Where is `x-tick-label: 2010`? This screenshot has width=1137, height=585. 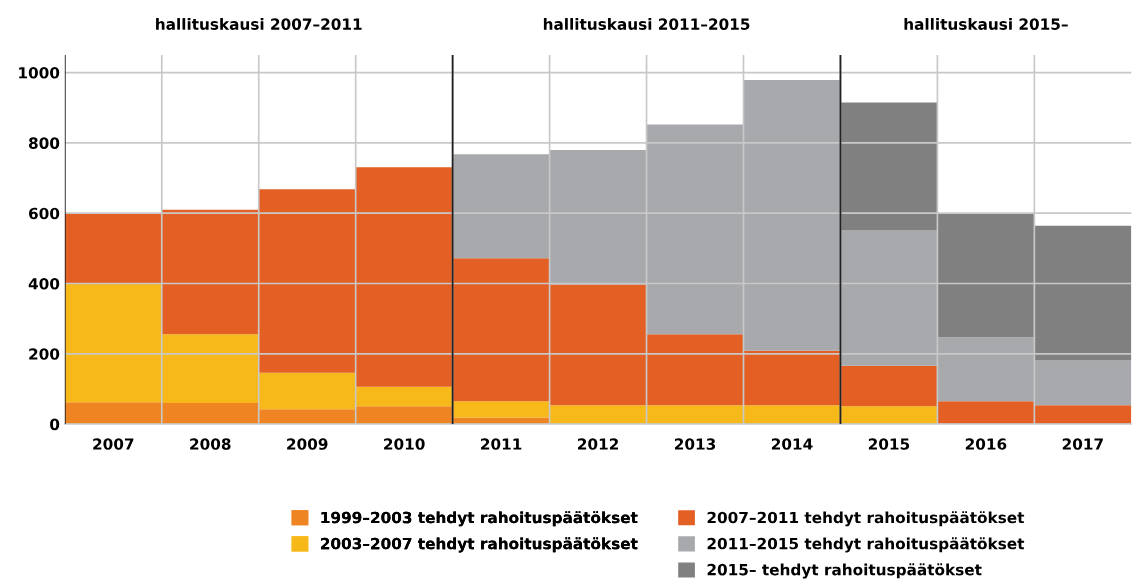 x-tick-label: 2010 is located at coordinates (404, 444).